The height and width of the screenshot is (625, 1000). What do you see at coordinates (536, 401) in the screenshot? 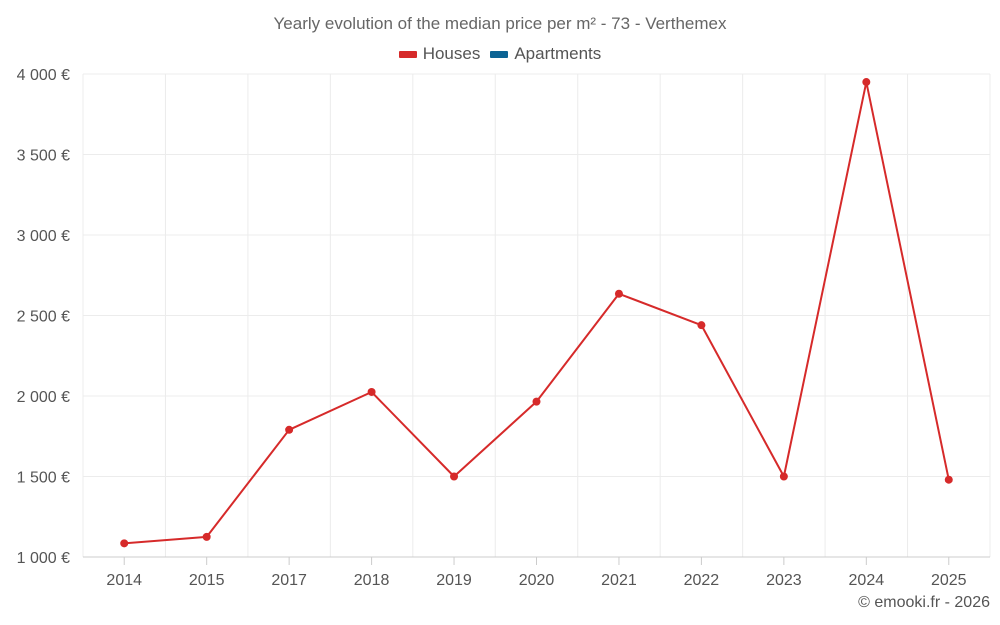
I see `data-point-houses-2020` at bounding box center [536, 401].